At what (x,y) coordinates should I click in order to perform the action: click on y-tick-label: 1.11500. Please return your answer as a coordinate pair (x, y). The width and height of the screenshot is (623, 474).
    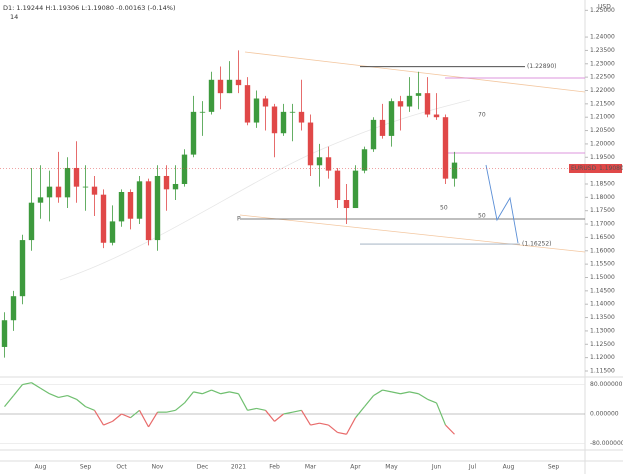
    Looking at the image, I should click on (602, 370).